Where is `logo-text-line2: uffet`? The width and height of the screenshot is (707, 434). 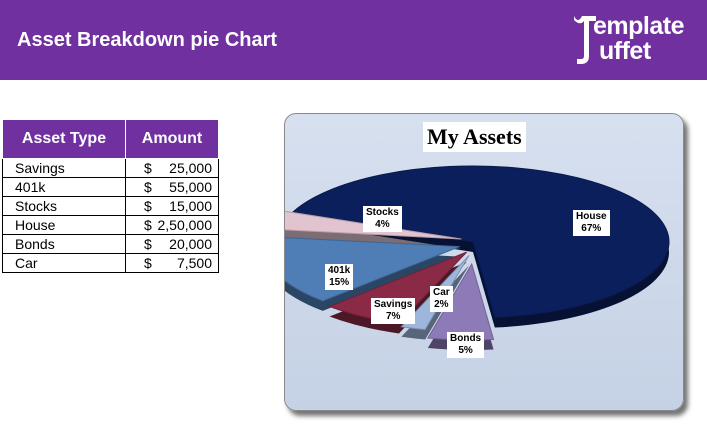
logo-text-line2: uffet is located at coordinates (625, 51).